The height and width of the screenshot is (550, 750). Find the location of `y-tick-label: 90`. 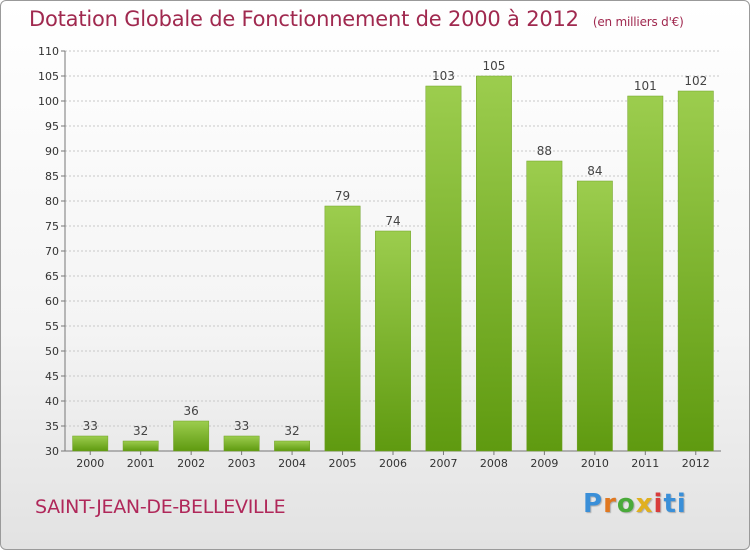

y-tick-label: 90 is located at coordinates (52, 151).